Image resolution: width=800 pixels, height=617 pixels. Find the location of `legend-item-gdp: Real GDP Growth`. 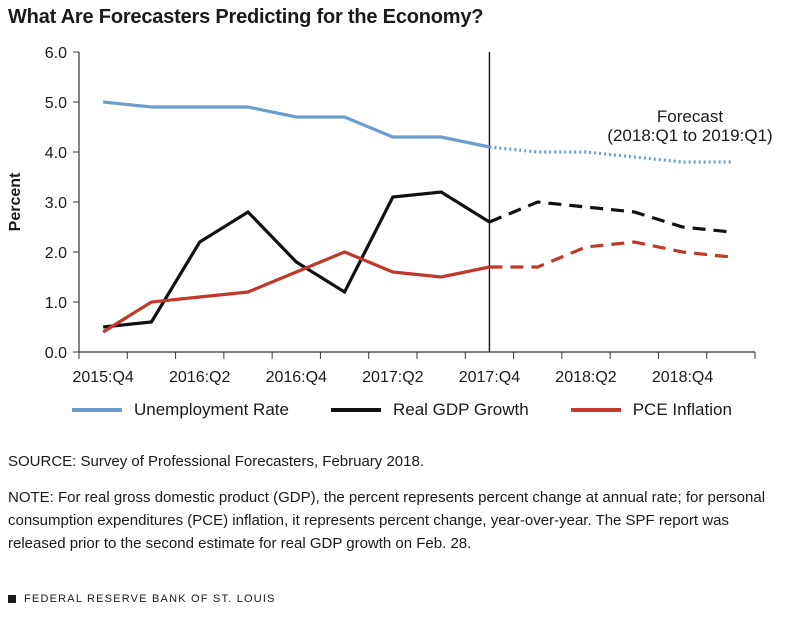

legend-item-gdp: Real GDP Growth is located at coordinates (429, 410).